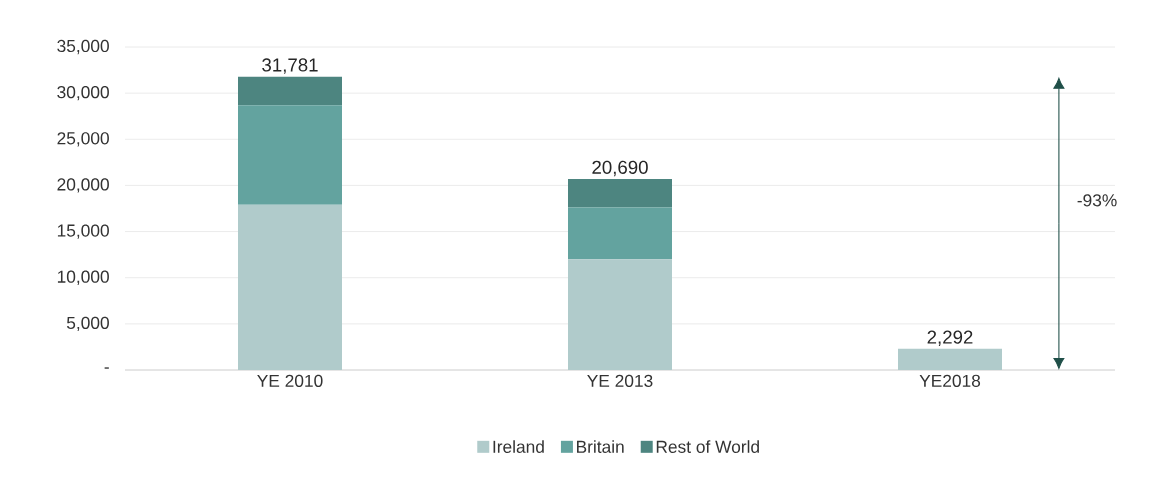 The width and height of the screenshot is (1150, 487). I want to click on legend-label: Britain, so click(600, 446).